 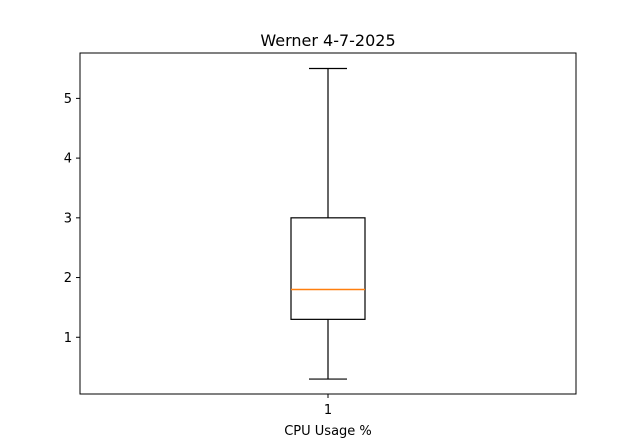 I want to click on box-iqr, so click(x=328, y=268).